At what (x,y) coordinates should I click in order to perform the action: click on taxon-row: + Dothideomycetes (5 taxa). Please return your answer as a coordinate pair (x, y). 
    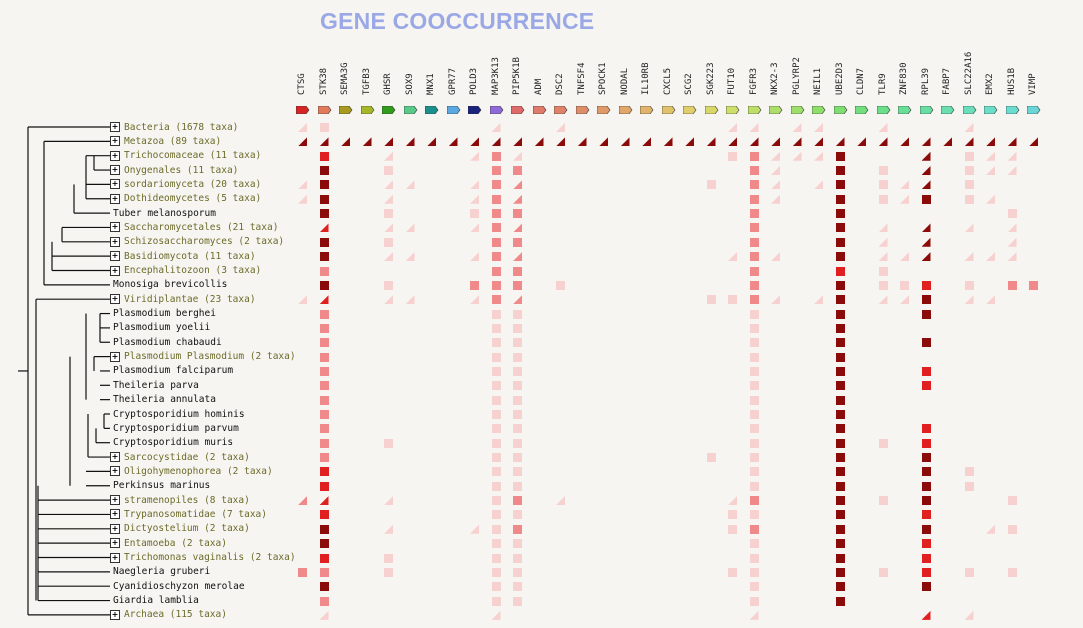
    Looking at the image, I should click on (185, 199).